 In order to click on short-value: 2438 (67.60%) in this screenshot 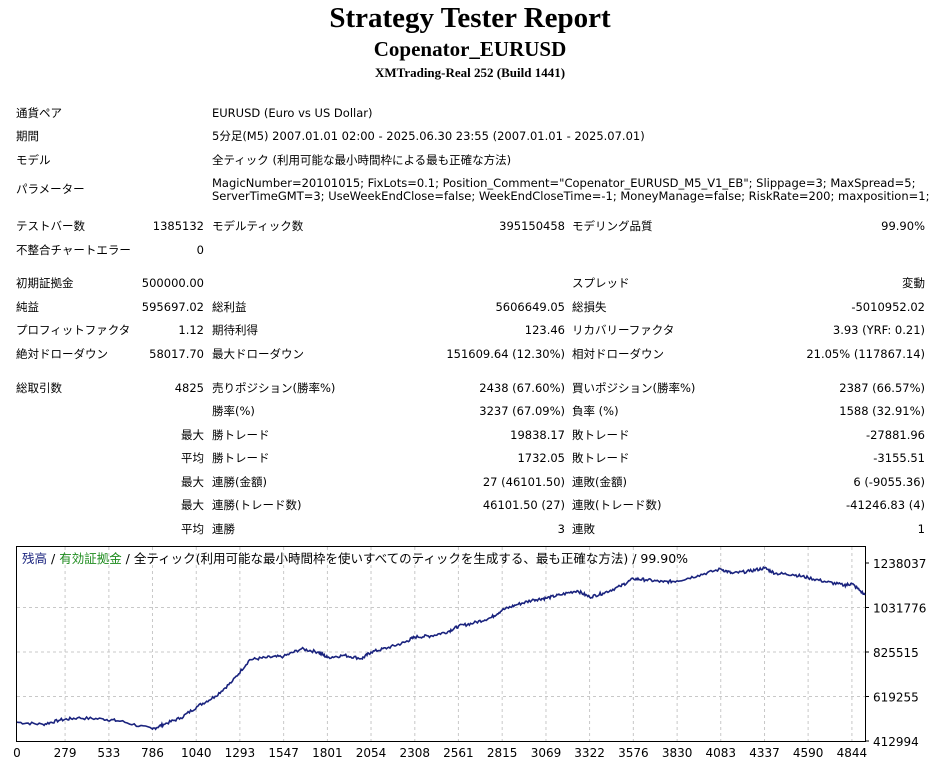, I will do `click(522, 388)`.